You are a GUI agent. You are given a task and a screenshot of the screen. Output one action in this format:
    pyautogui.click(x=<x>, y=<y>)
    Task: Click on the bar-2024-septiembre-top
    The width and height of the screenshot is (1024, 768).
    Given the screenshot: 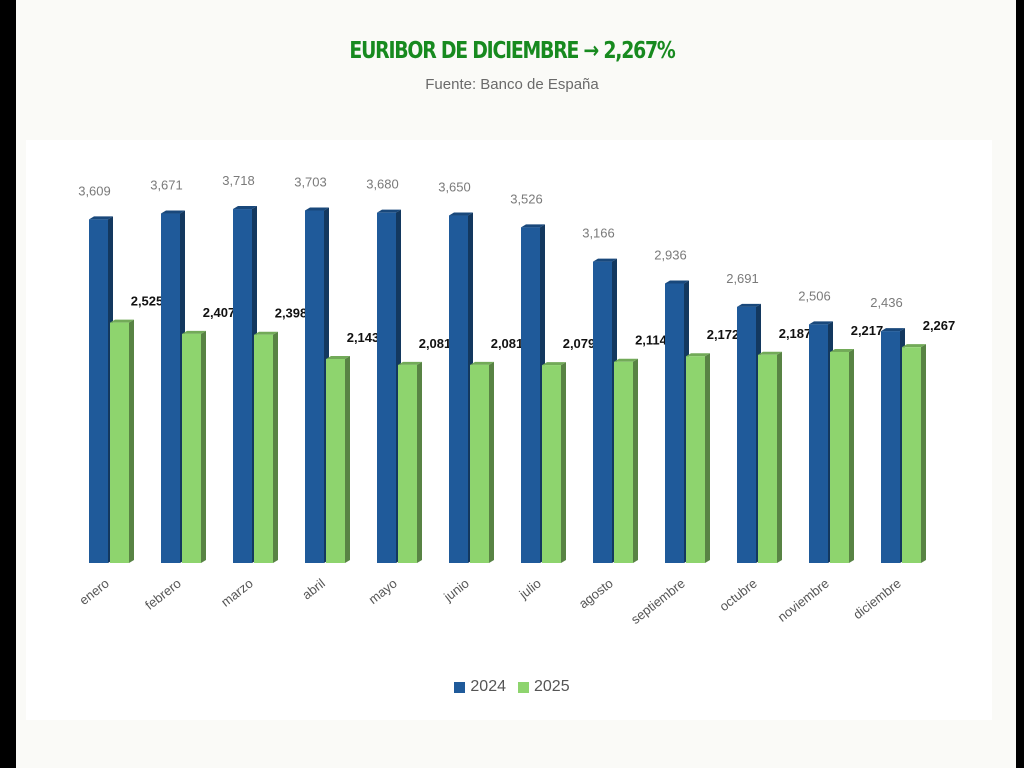 What is the action you would take?
    pyautogui.click(x=677, y=282)
    